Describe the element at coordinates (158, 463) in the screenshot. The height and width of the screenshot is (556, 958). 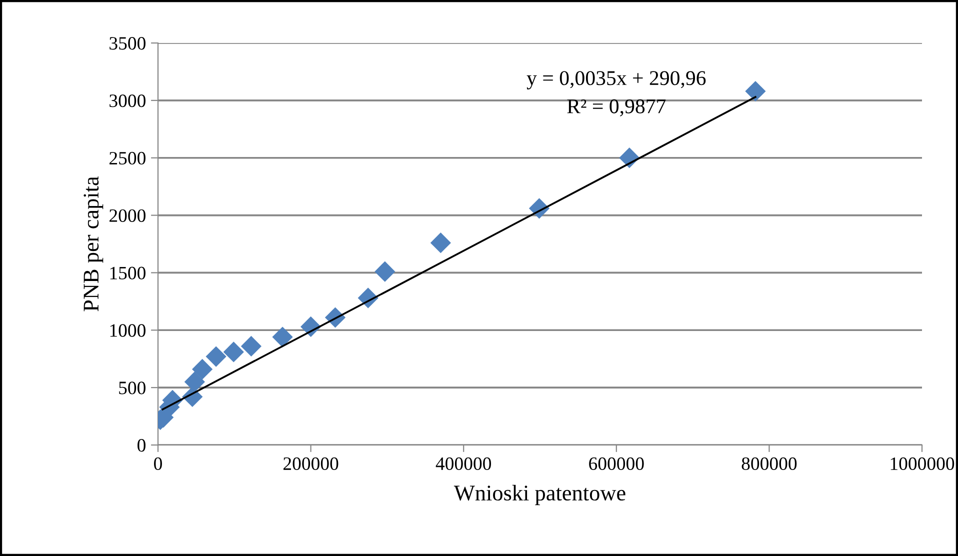
I see `x-tick-label: 0` at that location.